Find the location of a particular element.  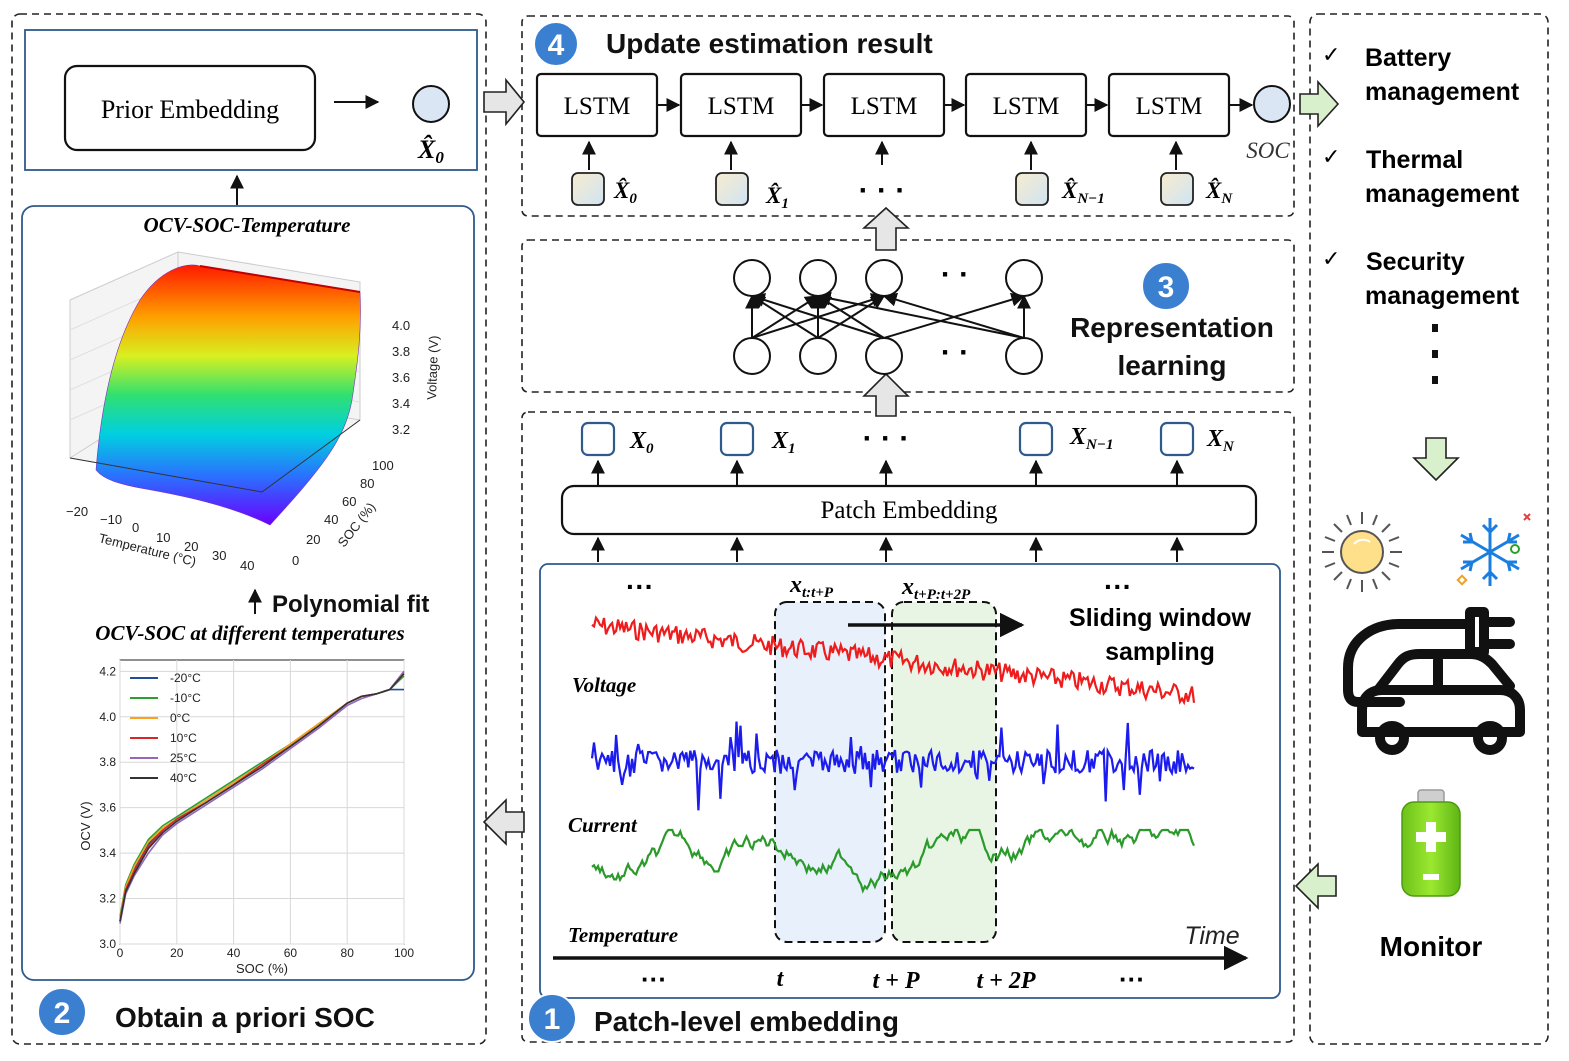

sliding-label-2: sampling is located at coordinates (1160, 652).